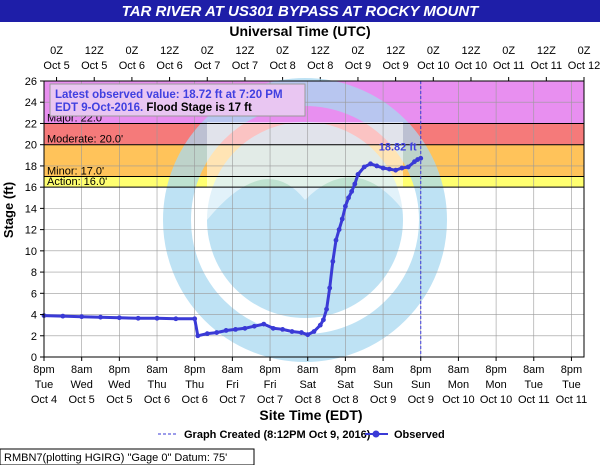 This screenshot has height=465, width=600. Describe the element at coordinates (308, 400) in the screenshot. I see `bottom-tick-date: Oct 8` at that location.